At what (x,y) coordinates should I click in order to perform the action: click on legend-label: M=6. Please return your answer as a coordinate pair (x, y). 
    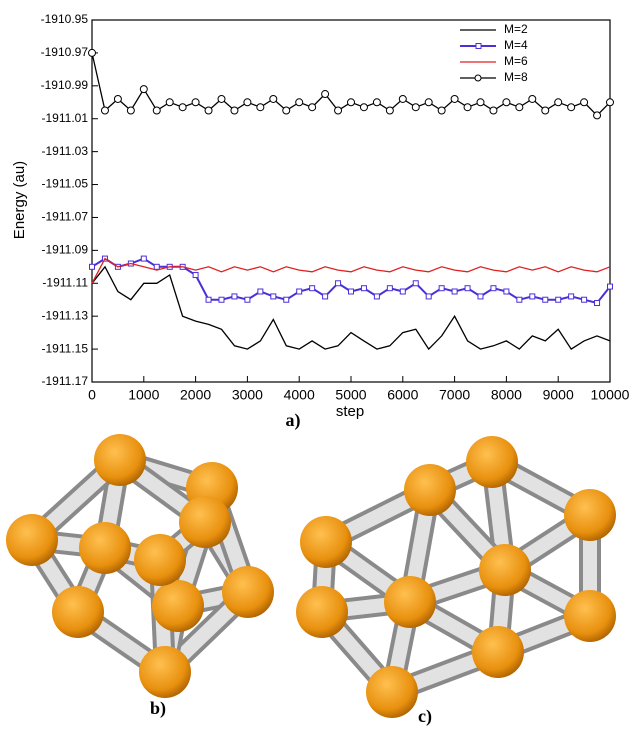
    Looking at the image, I should click on (516, 61).